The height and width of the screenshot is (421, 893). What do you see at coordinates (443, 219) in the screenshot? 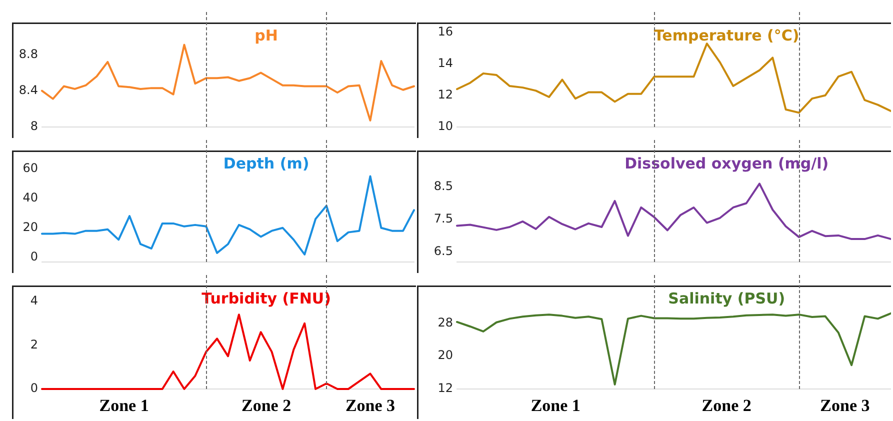
I see `y-tick-label: 7.5` at bounding box center [443, 219].